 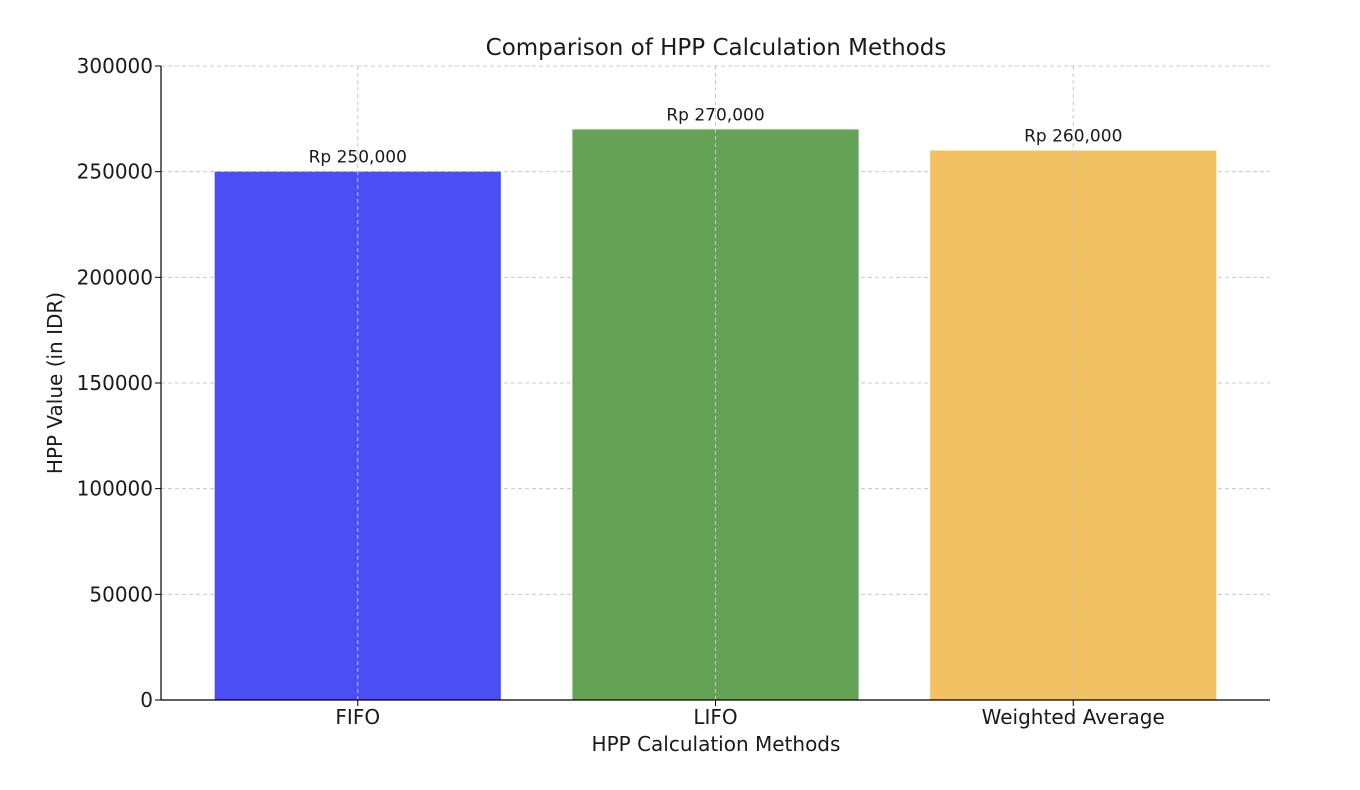 What do you see at coordinates (716, 744) in the screenshot?
I see `x-axis-label: HPP Calculation Methods` at bounding box center [716, 744].